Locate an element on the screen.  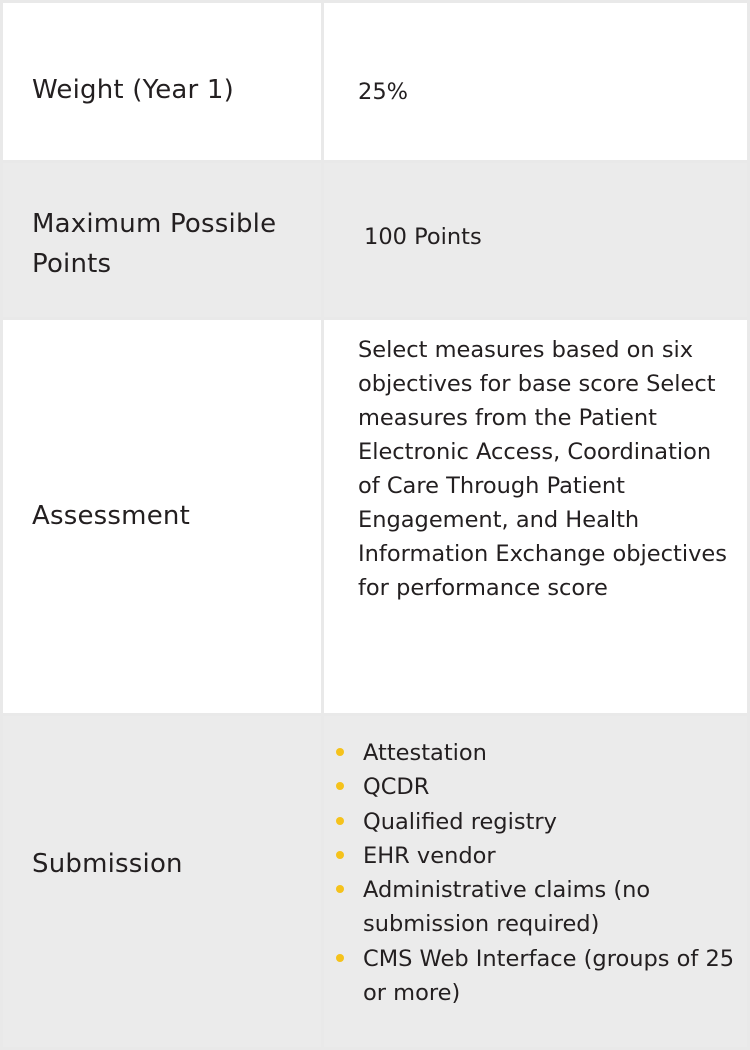
label-cell: Weight (Year 1) is located at coordinates (162, 81).